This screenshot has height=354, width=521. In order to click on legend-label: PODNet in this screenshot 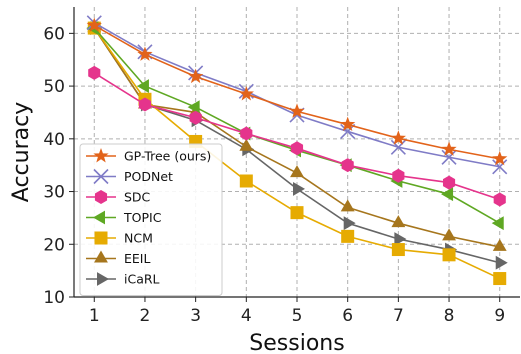, I will do `click(148, 176)`.